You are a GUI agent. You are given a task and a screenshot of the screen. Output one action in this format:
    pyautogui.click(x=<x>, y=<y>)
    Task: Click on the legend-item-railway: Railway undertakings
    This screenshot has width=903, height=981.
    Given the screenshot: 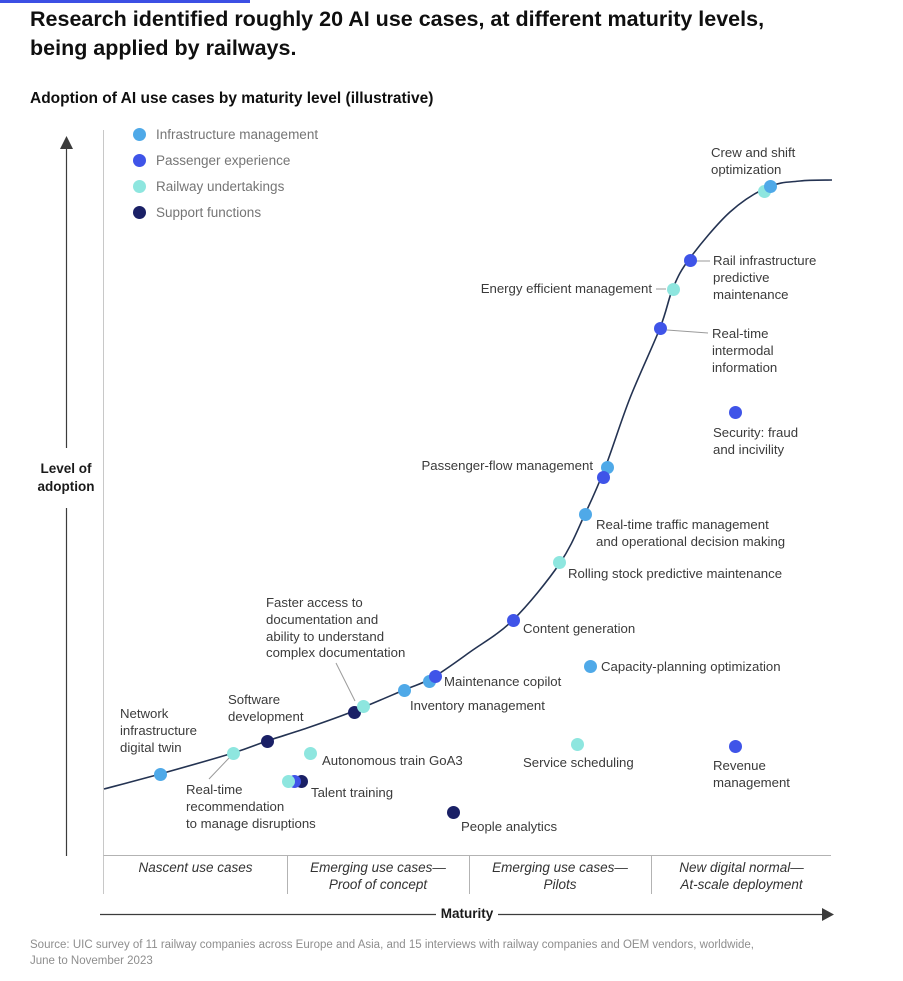 What is the action you would take?
    pyautogui.click(x=225, y=186)
    